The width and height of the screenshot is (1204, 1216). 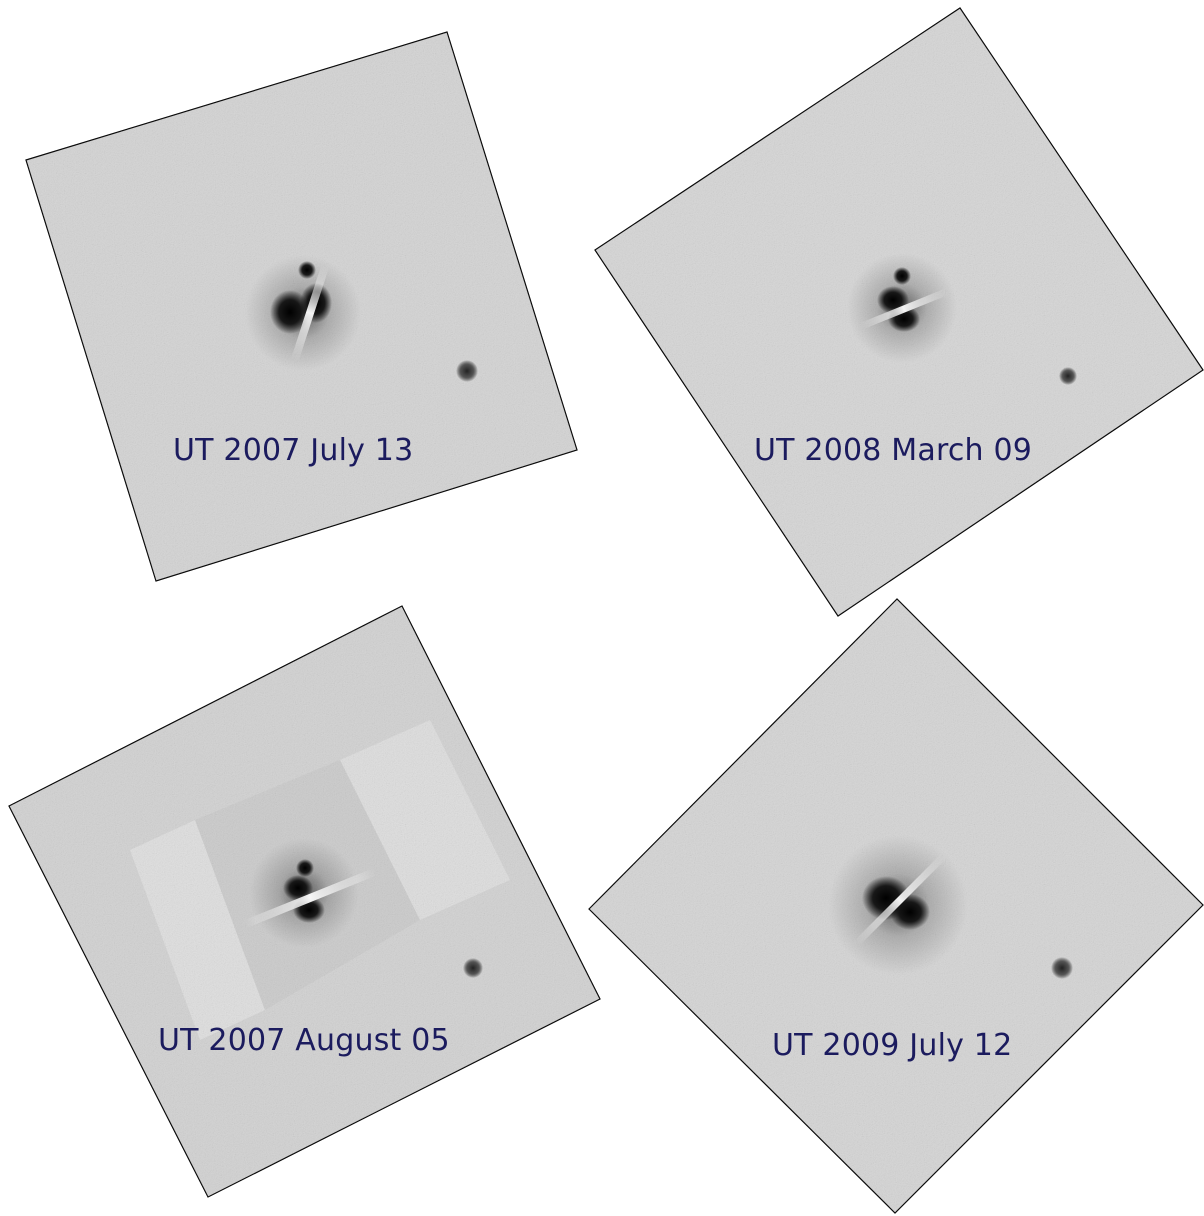 I want to click on panel-caption: UT 2007 August 05, so click(x=304, y=1041).